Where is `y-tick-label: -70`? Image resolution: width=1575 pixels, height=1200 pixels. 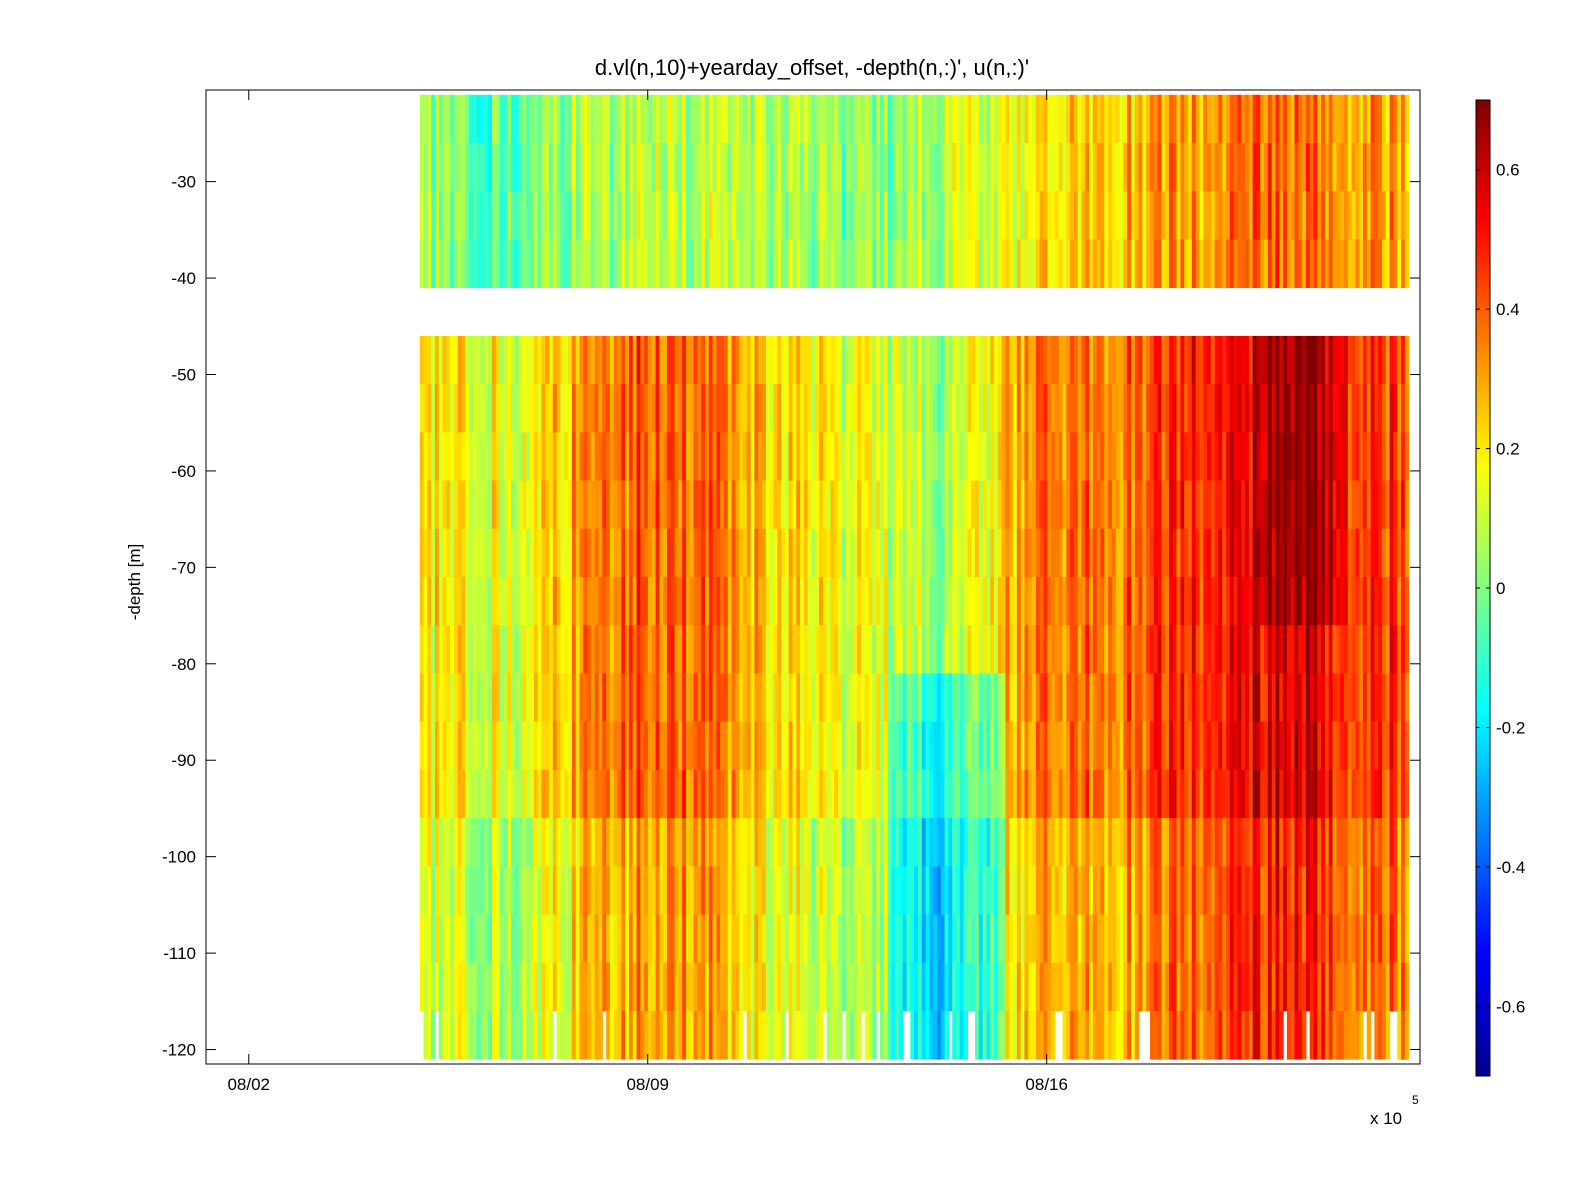 y-tick-label: -70 is located at coordinates (183, 567).